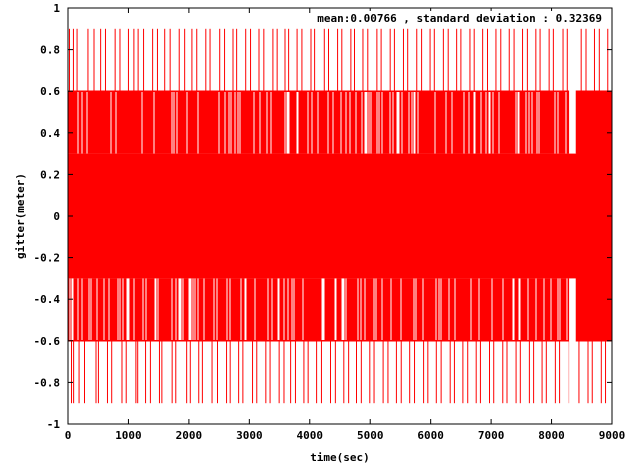  What do you see at coordinates (68, 435) in the screenshot?
I see `x-tick-label: 0` at bounding box center [68, 435].